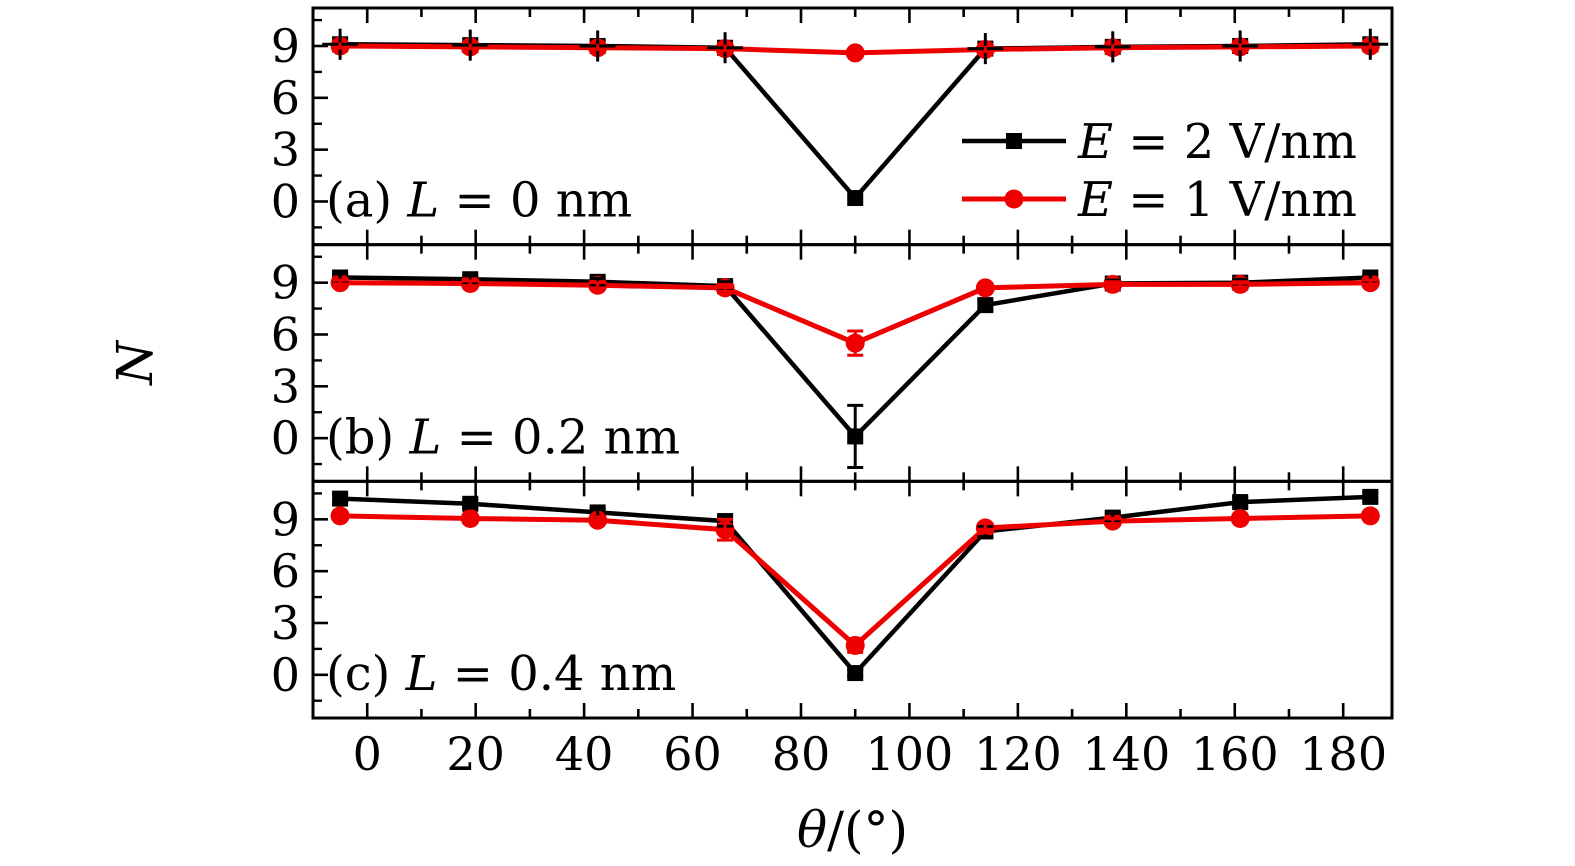  Describe the element at coordinates (1018, 754) in the screenshot. I see `x-tick-label: 120` at that location.